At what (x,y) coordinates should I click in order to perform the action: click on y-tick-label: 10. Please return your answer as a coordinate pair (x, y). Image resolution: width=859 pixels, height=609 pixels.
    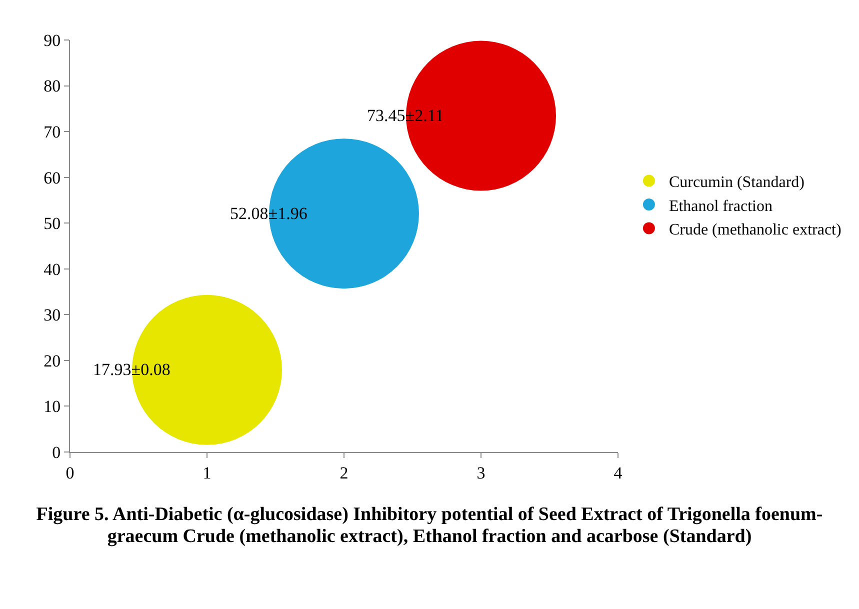
    Looking at the image, I should click on (52, 406).